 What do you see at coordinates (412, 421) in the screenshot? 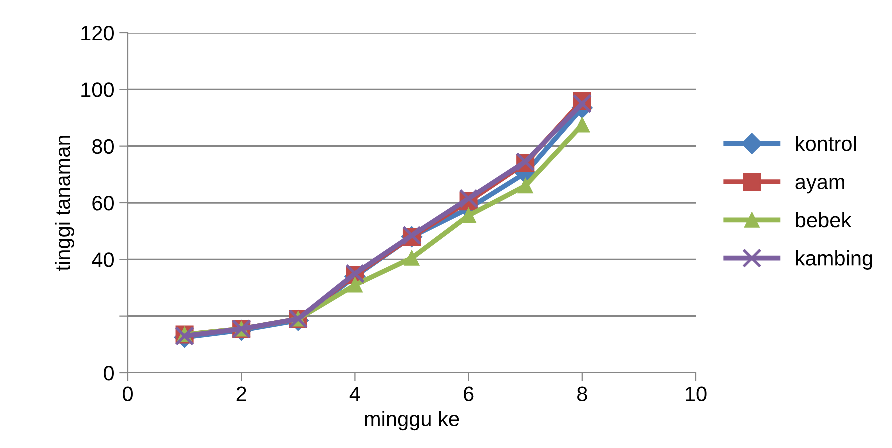
I see `x-axis-title: minggu ke` at bounding box center [412, 421].